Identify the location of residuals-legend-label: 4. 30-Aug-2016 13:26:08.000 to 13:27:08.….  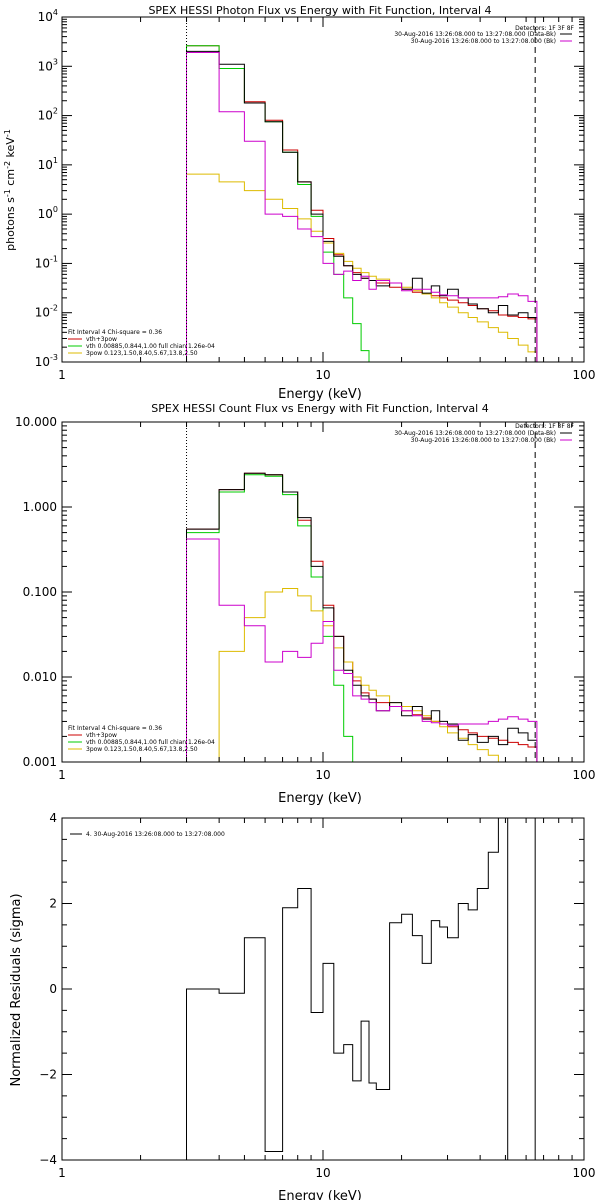
(155, 834).